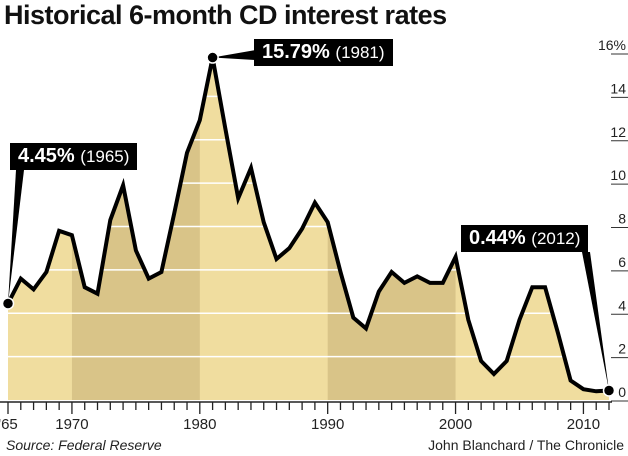 The height and width of the screenshot is (456, 628). What do you see at coordinates (360, 52) in the screenshot?
I see `callout-year: (1981)` at bounding box center [360, 52].